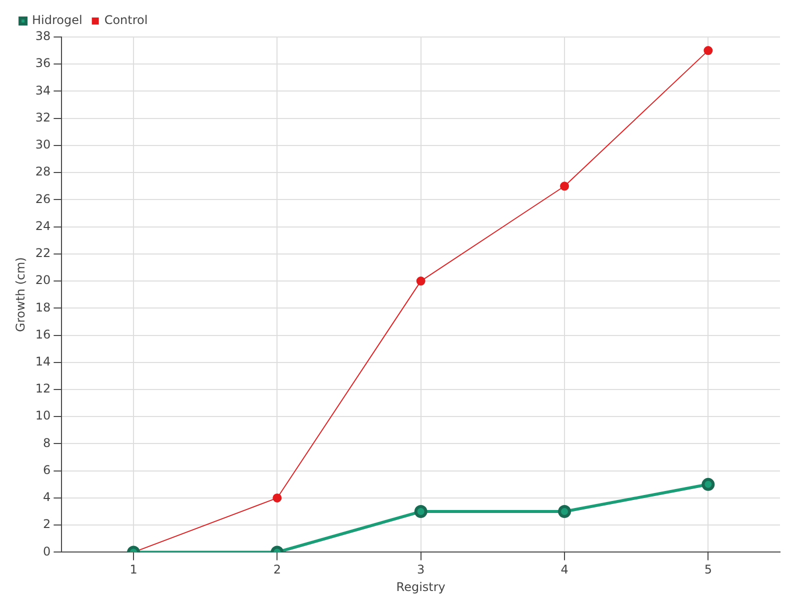 The width and height of the screenshot is (800, 600). I want to click on y-tick-label: 0, so click(47, 551).